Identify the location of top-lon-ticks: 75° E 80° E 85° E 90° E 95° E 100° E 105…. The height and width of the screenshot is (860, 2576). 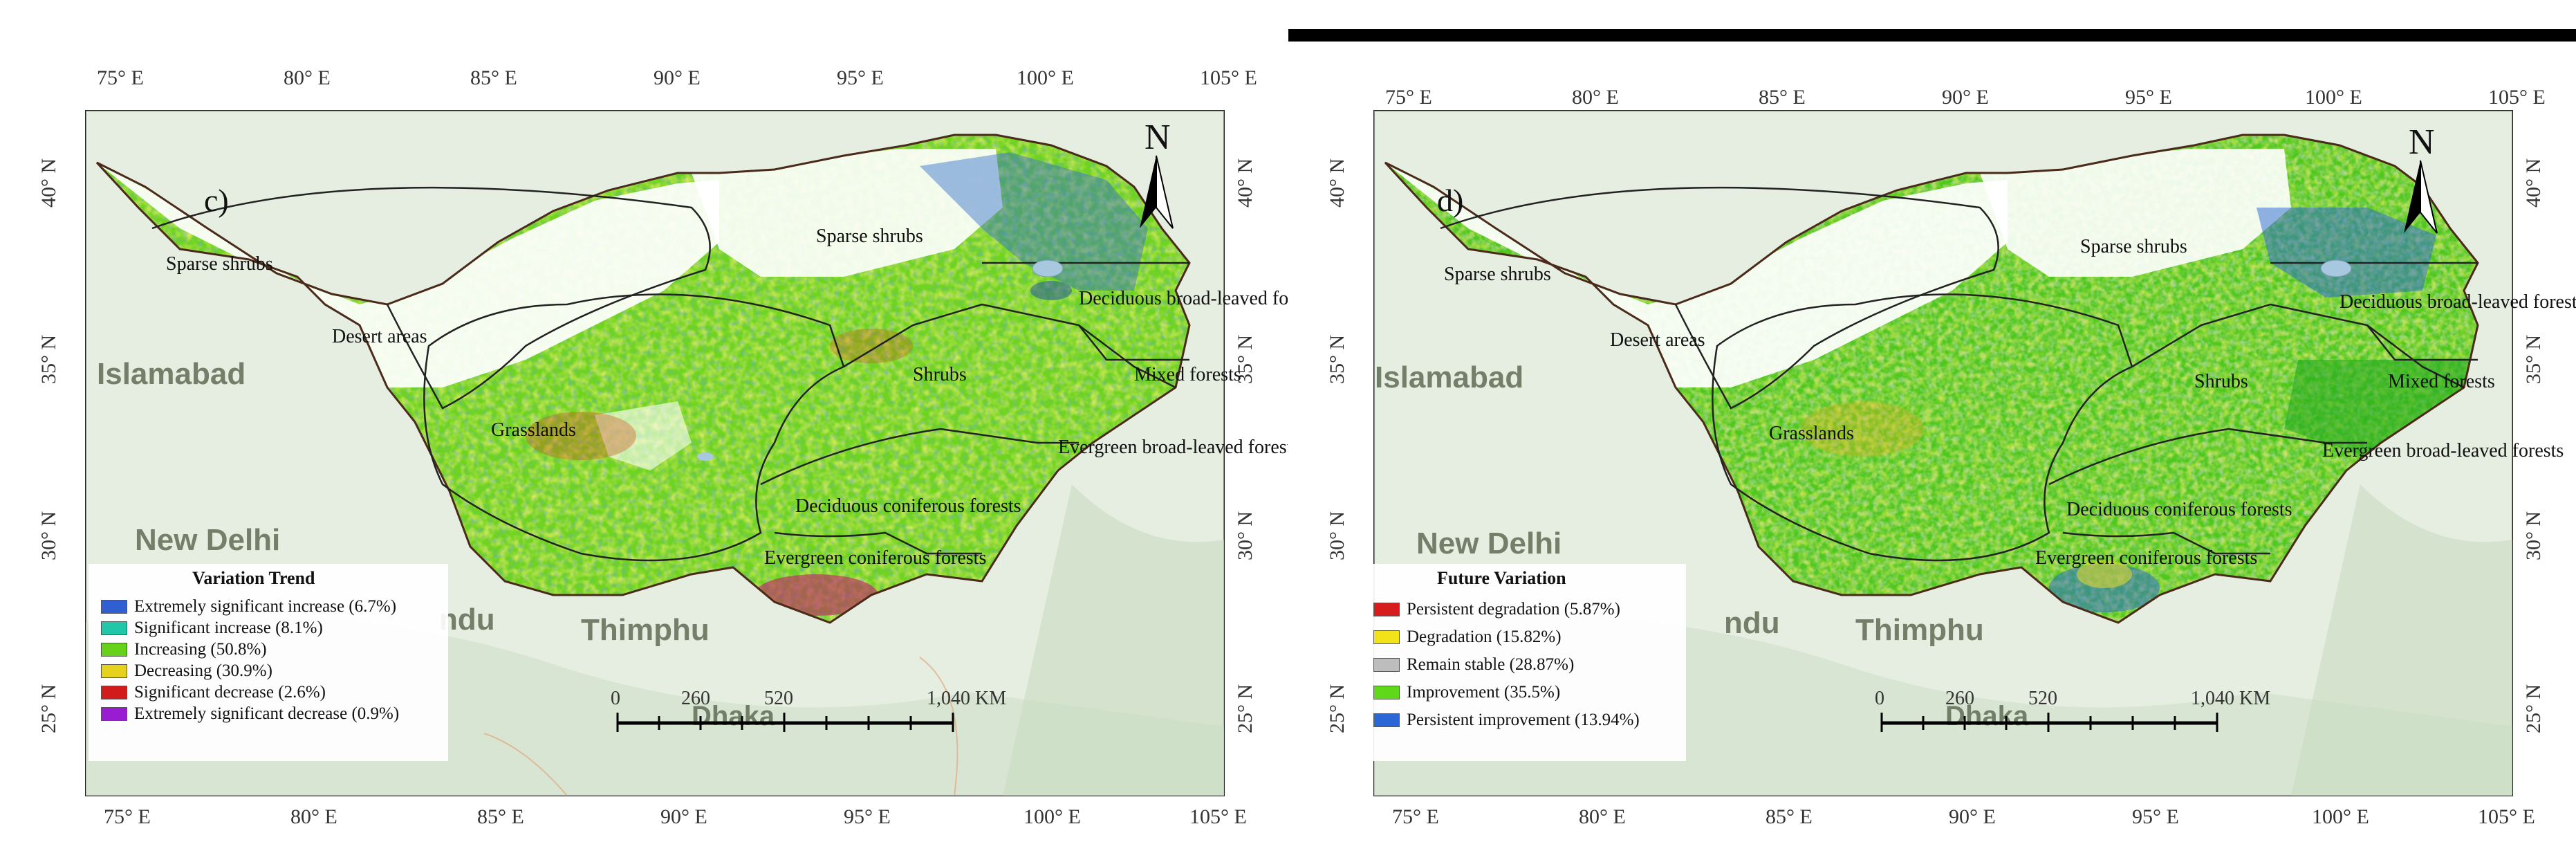
(677, 77).